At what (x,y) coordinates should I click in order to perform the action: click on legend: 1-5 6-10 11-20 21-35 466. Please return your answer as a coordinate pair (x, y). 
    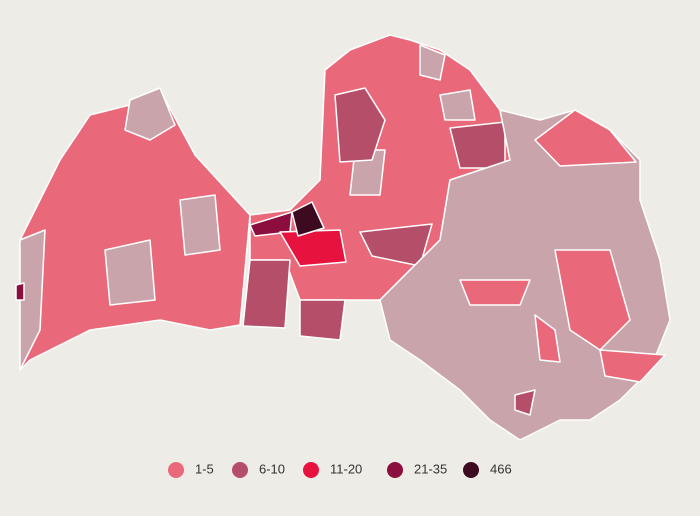
    Looking at the image, I should click on (340, 469).